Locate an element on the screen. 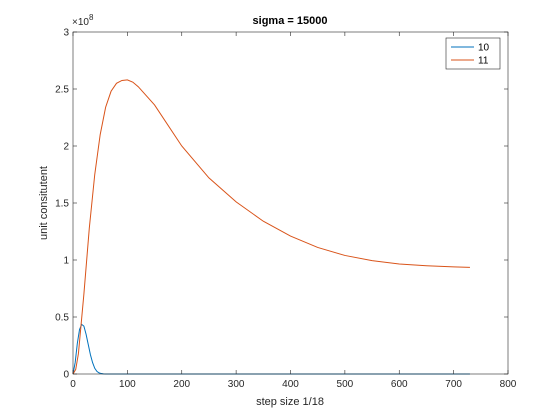  legend-label-10: 10 is located at coordinates (484, 48).